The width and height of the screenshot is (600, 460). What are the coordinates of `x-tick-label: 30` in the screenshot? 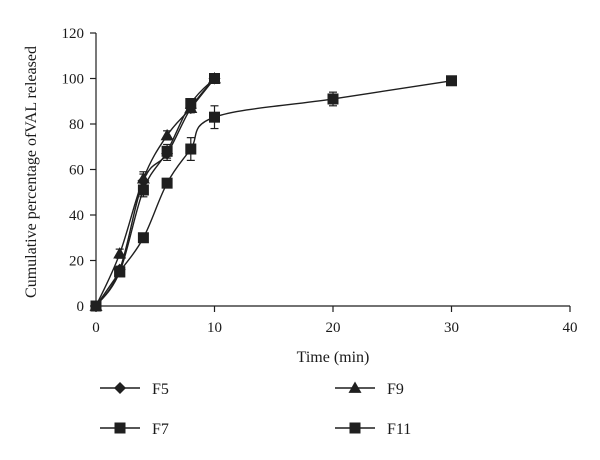 It's located at (451, 328).